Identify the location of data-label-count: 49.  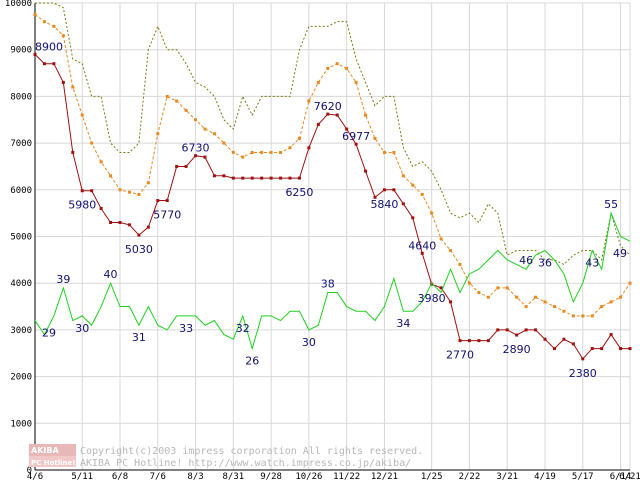
(620, 253).